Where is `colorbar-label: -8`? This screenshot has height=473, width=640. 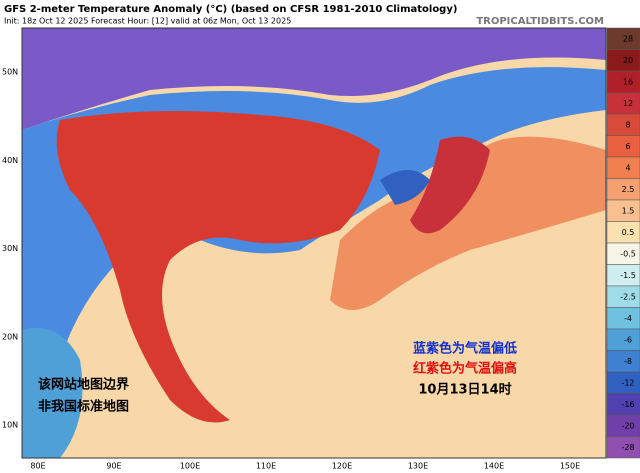
colorbar-label: -8 is located at coordinates (628, 361).